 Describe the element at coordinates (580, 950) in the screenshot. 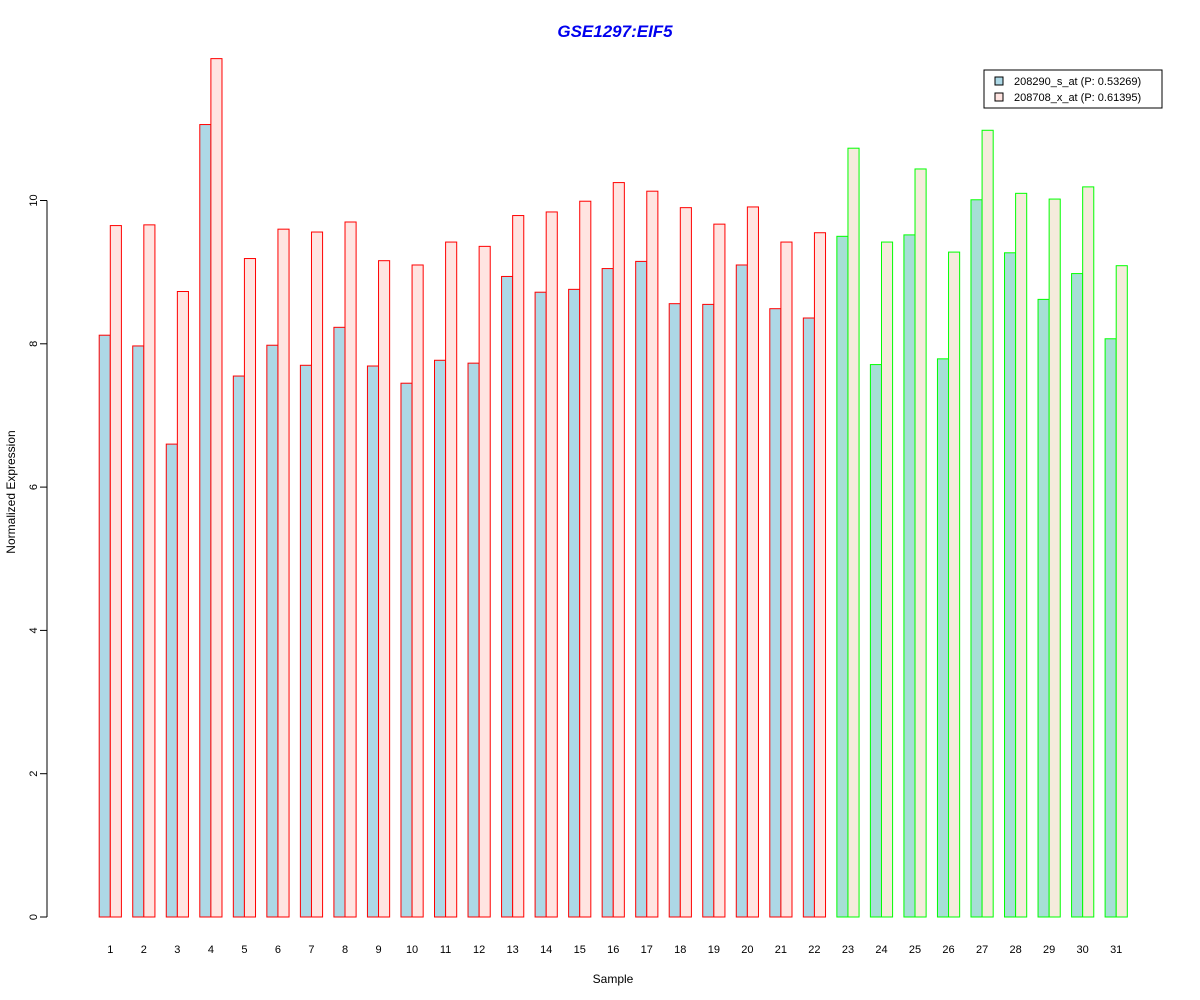

I see `x-tick-label: 15` at that location.